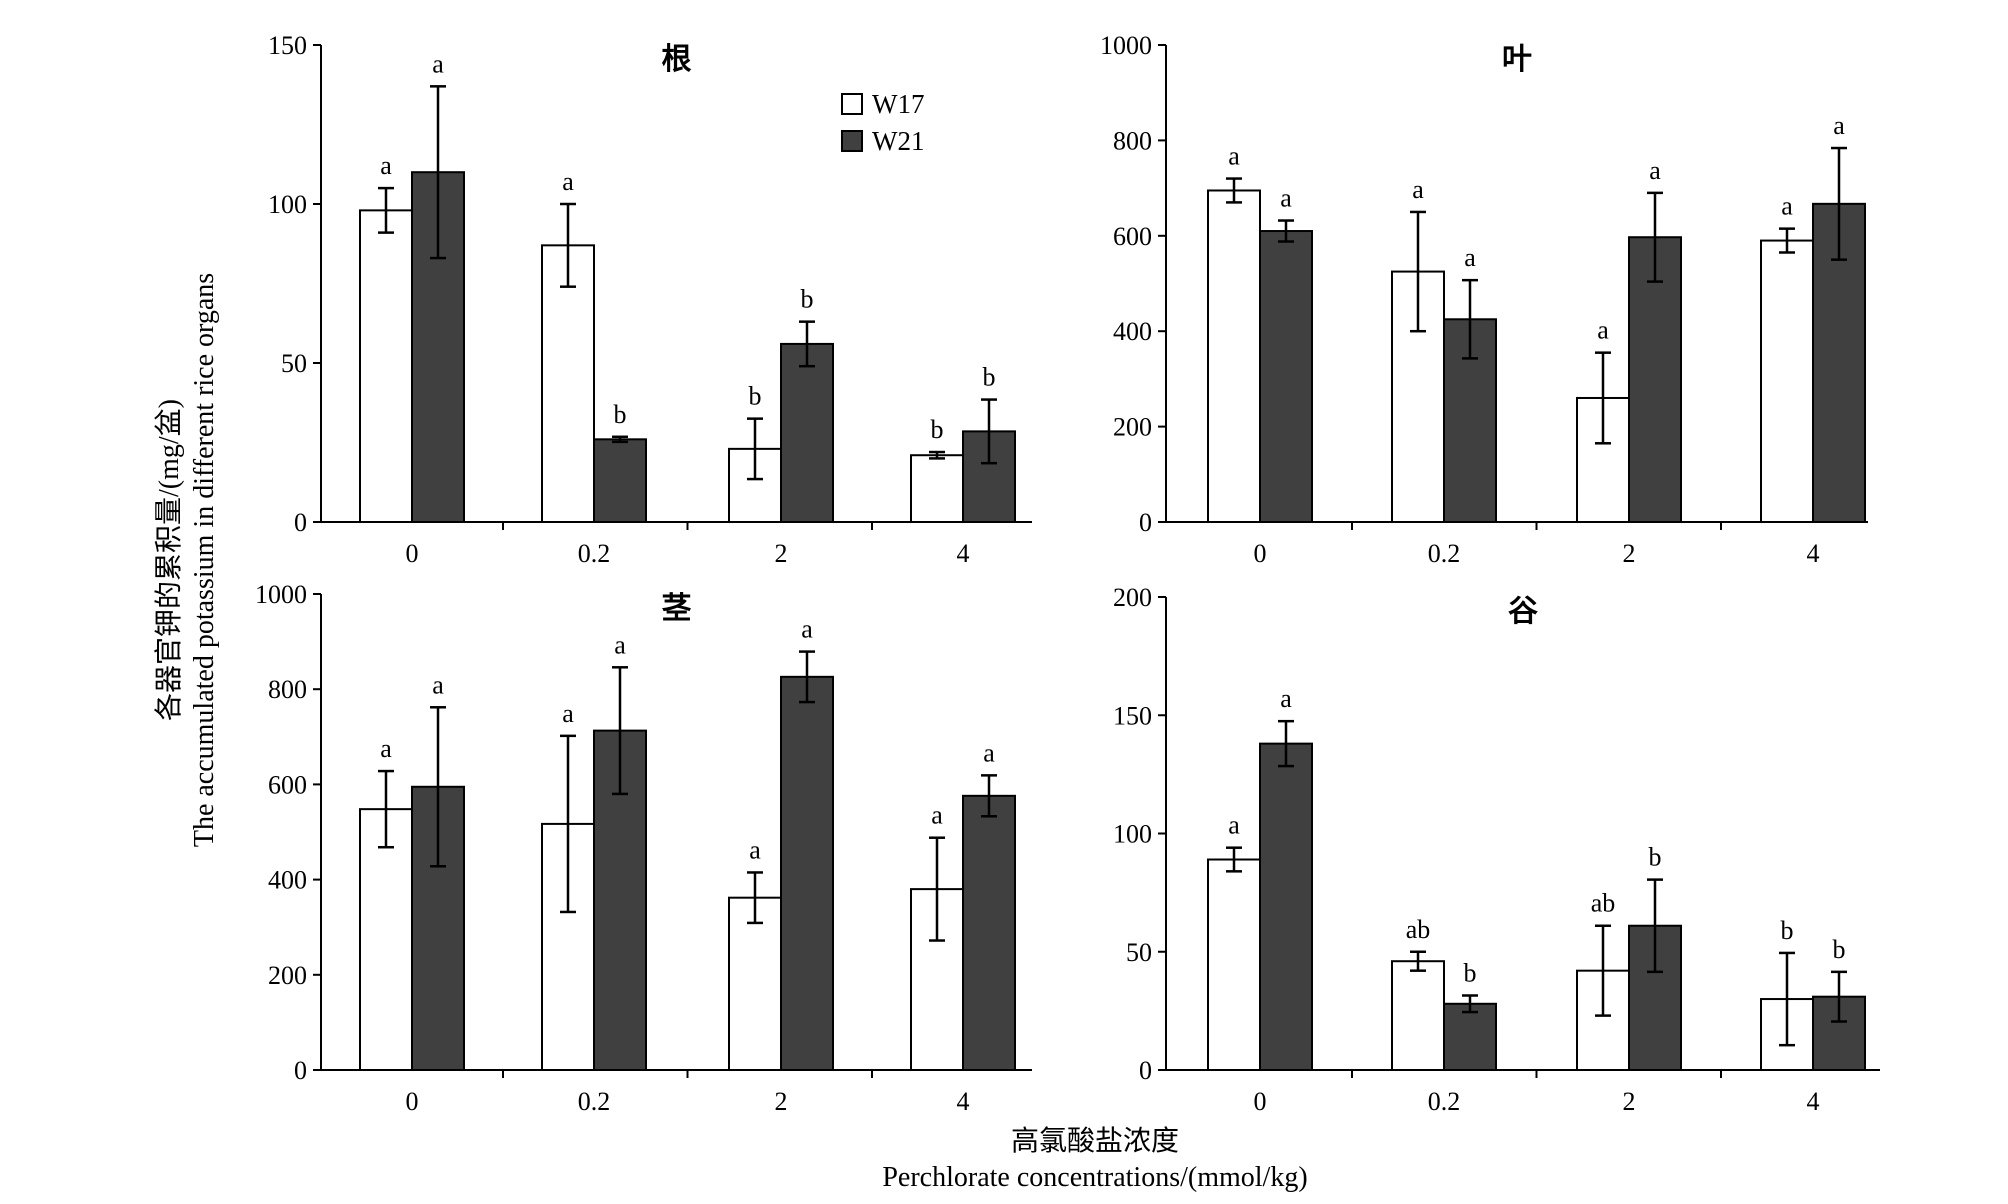  What do you see at coordinates (898, 141) in the screenshot?
I see `legend-label-w21: W21` at bounding box center [898, 141].